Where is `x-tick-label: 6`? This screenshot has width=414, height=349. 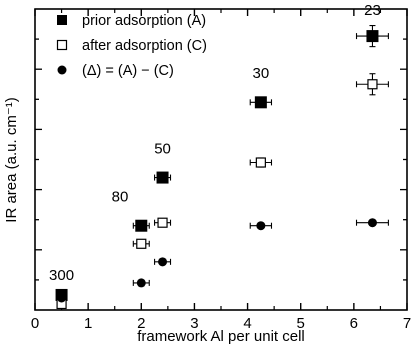
x-tick-label: 6 is located at coordinates (354, 323).